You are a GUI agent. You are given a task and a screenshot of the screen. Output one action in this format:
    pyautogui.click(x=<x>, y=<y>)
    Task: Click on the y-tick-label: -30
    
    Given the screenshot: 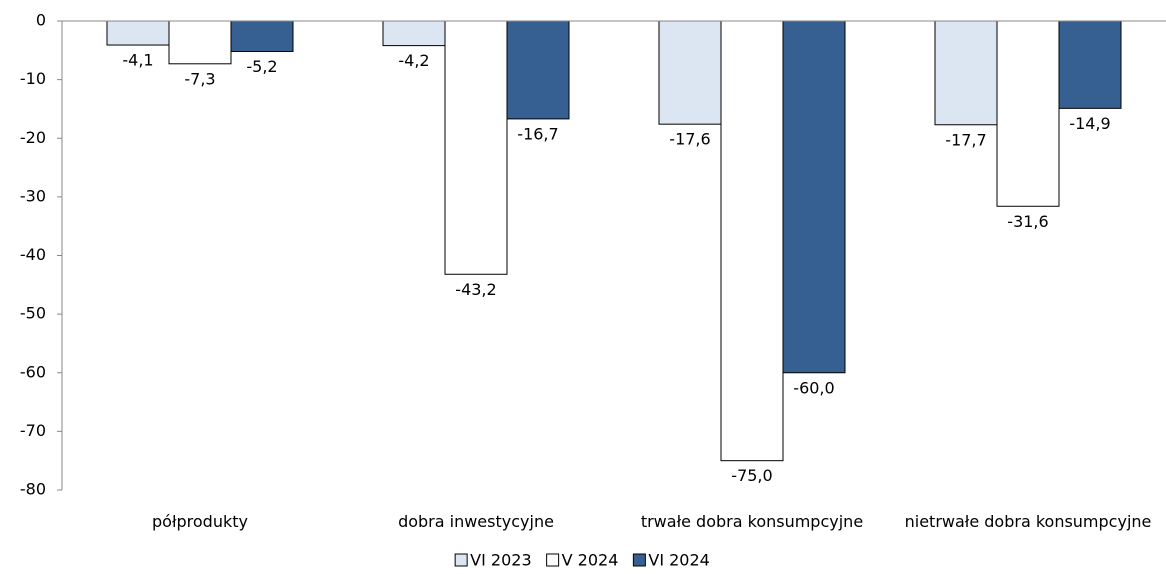 What is the action you would take?
    pyautogui.click(x=33, y=195)
    